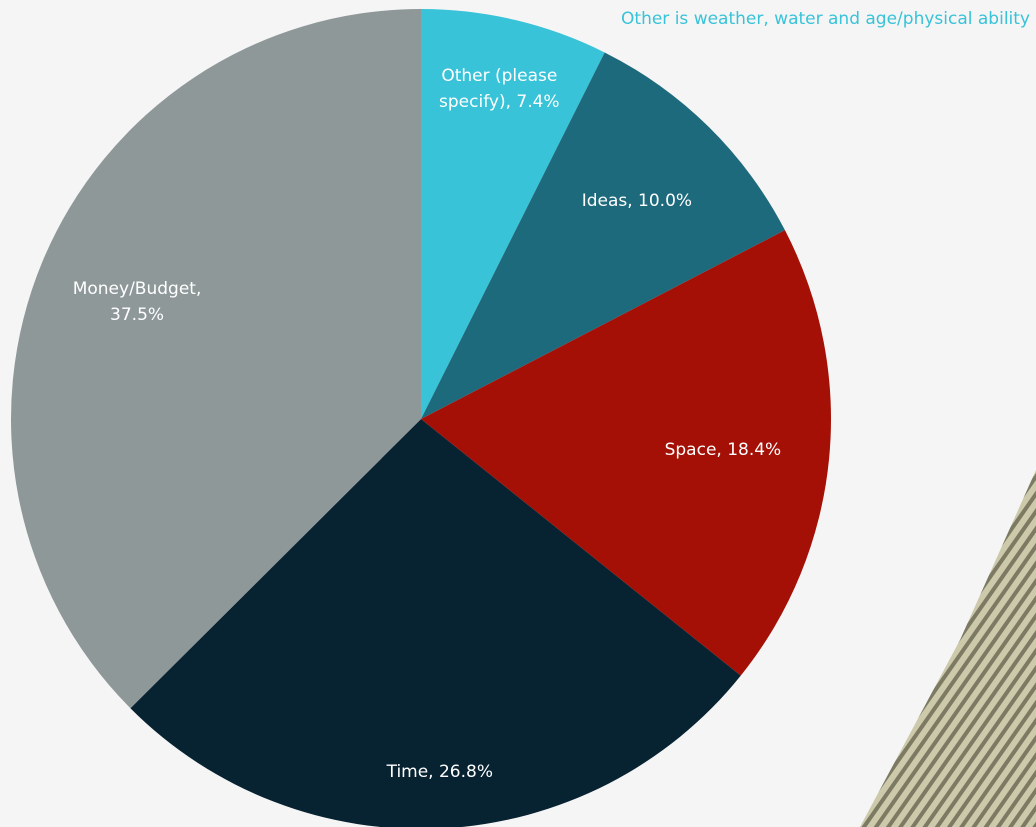  What do you see at coordinates (723, 450) in the screenshot?
I see `slice-label-space: Space, 18.4%` at bounding box center [723, 450].